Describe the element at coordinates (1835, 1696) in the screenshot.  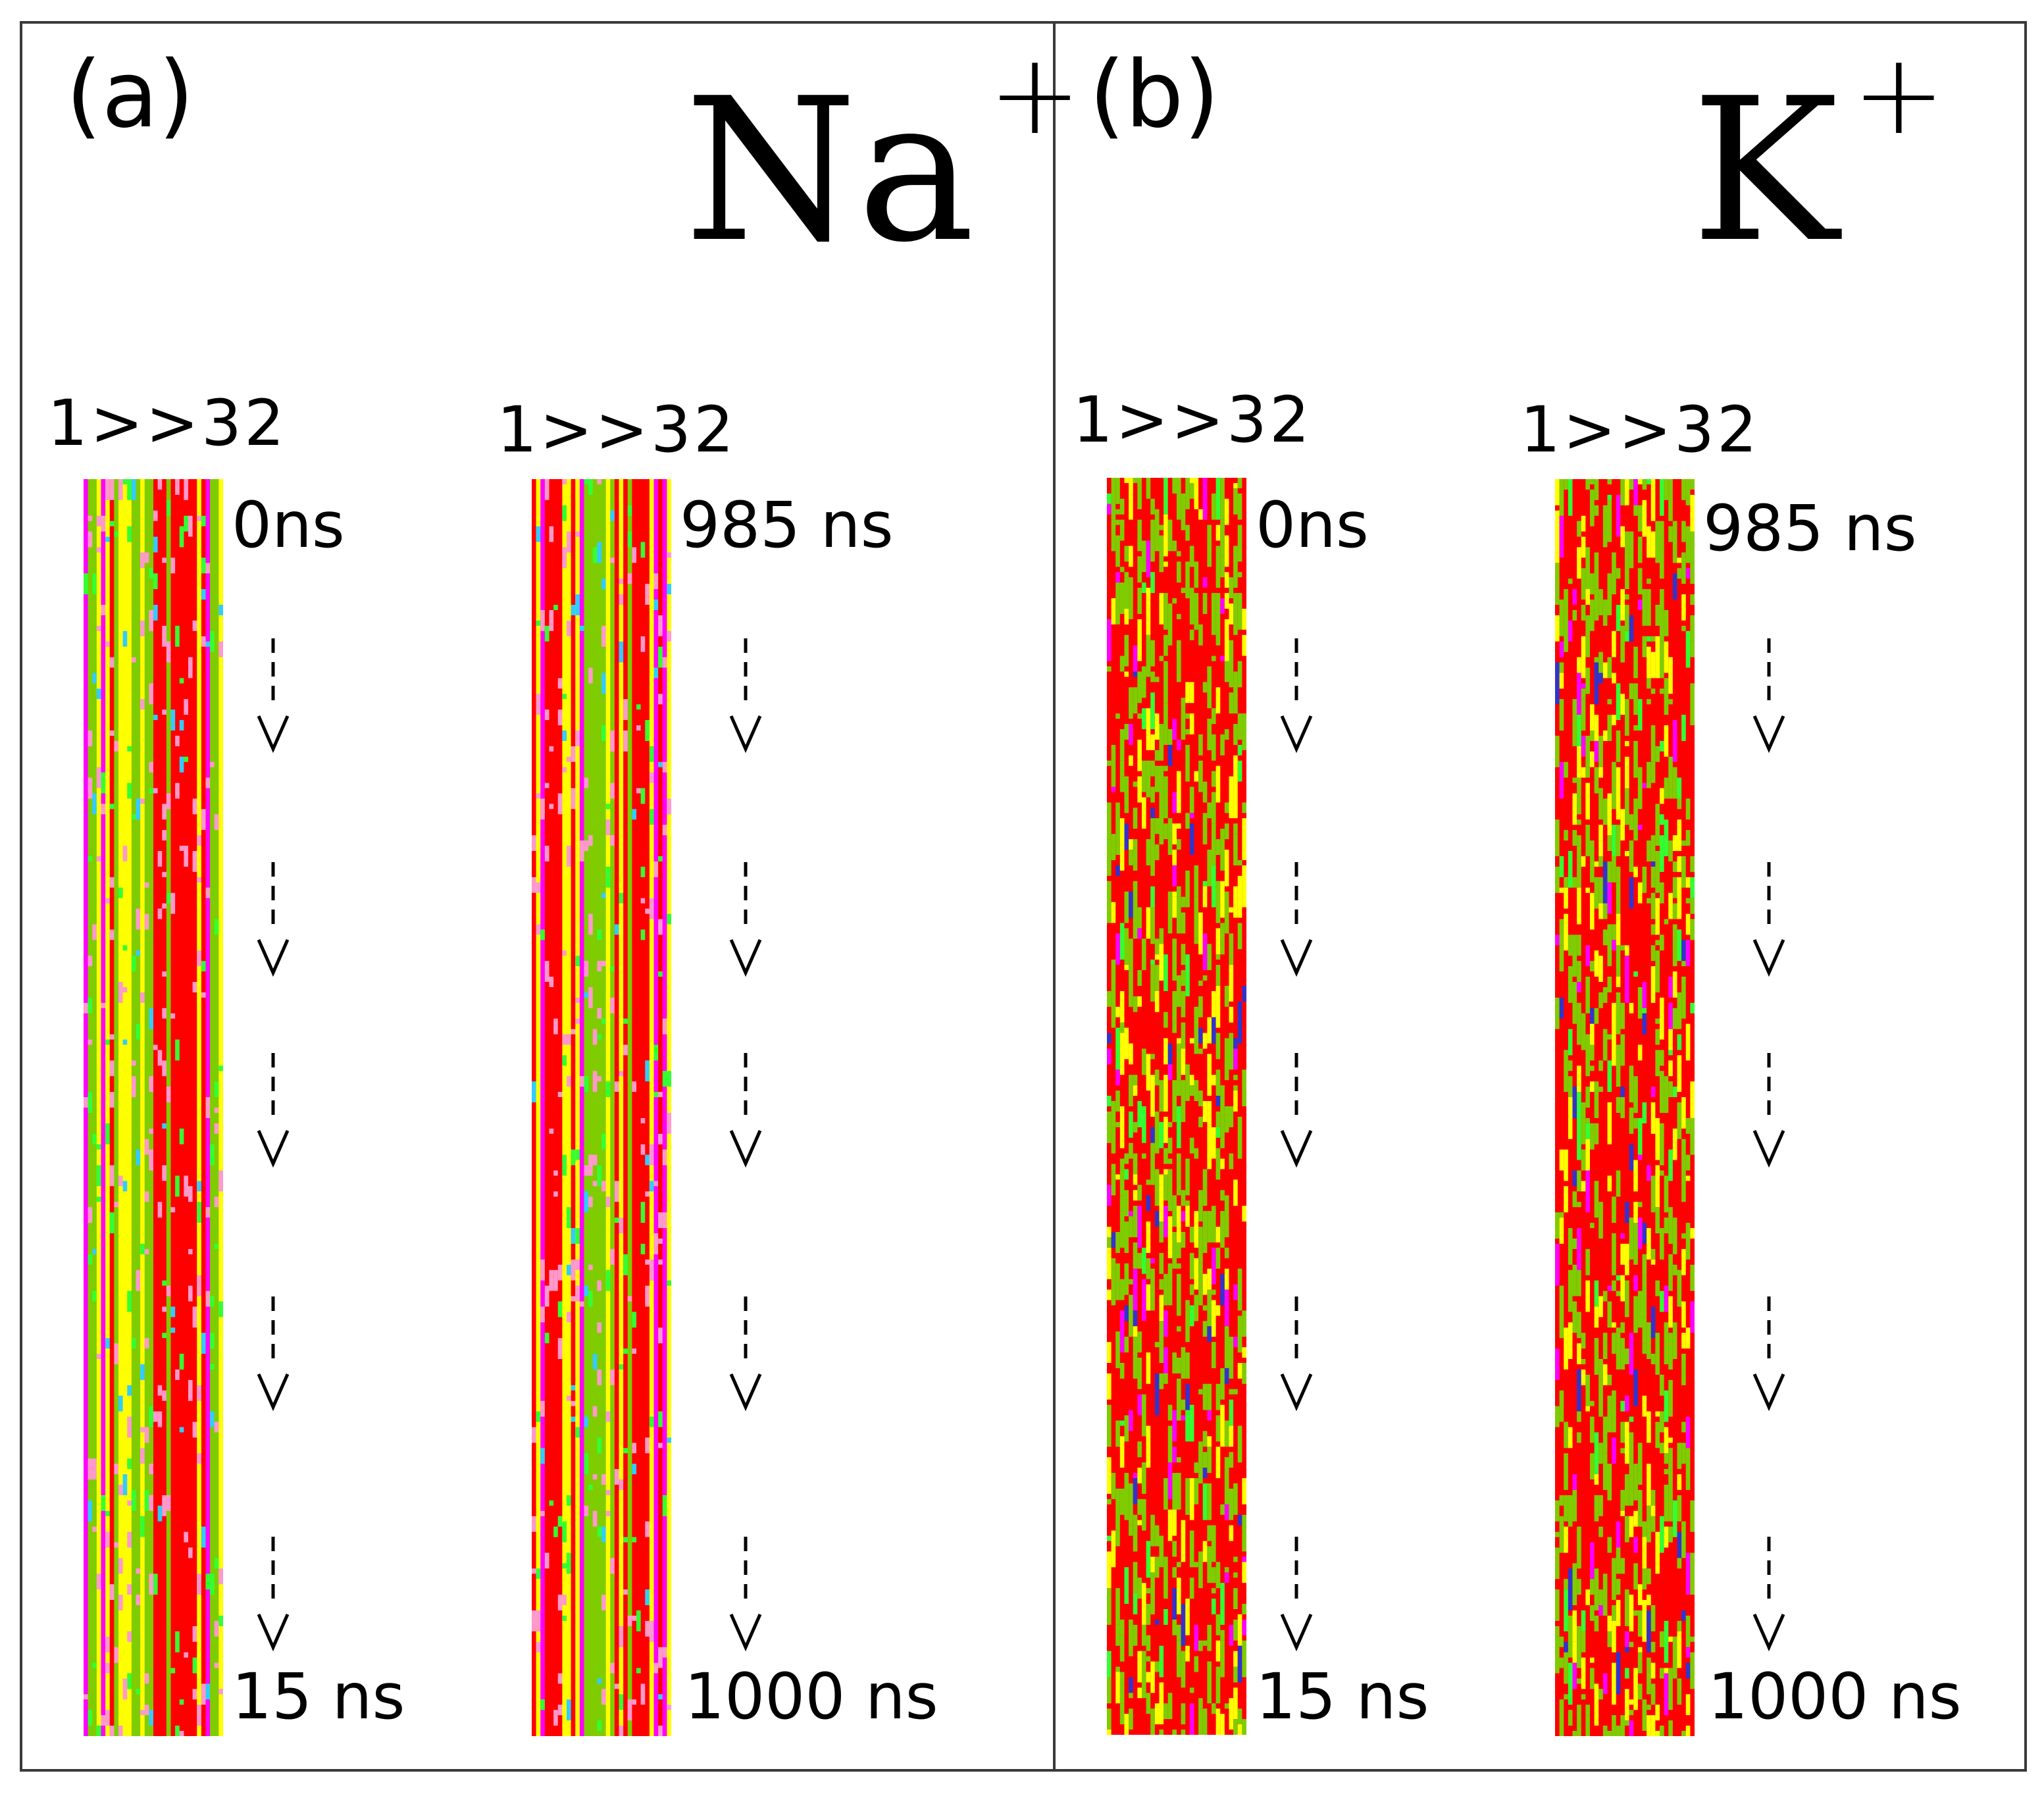
I see `panel-b-strip-2-end-time: 1000 ns` at that location.